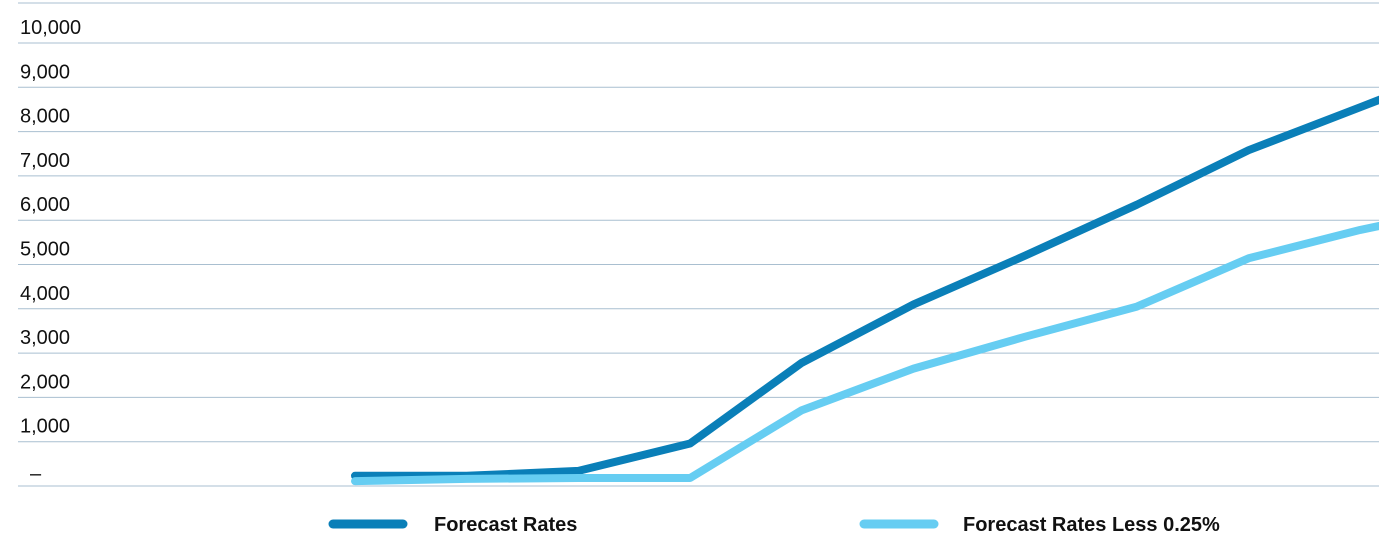  What do you see at coordinates (45, 382) in the screenshot?
I see `y-tick-label: 2,000` at bounding box center [45, 382].